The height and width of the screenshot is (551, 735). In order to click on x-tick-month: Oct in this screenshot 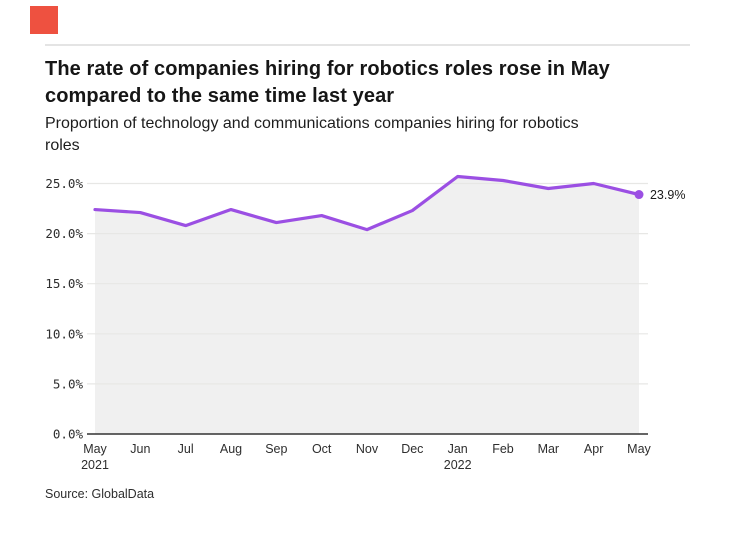, I will do `click(322, 449)`.